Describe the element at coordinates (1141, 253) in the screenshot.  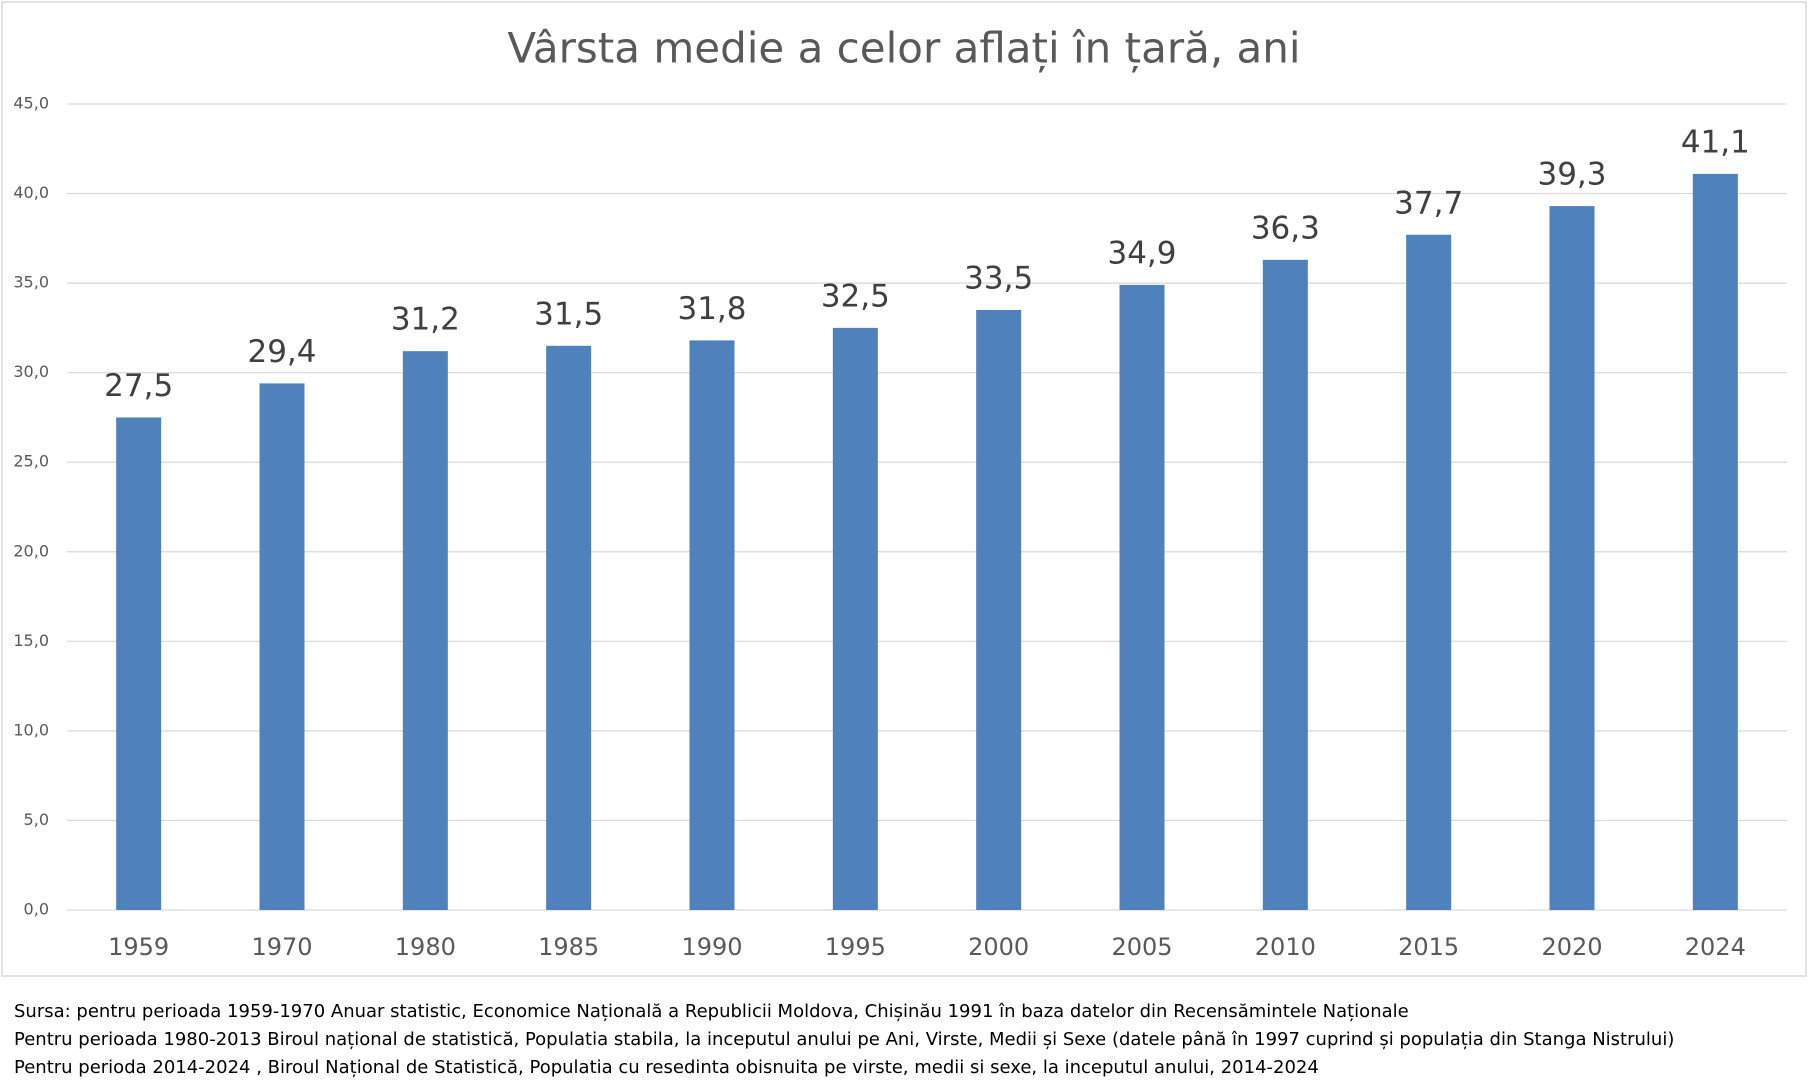
I see `value-label: 34,9` at that location.